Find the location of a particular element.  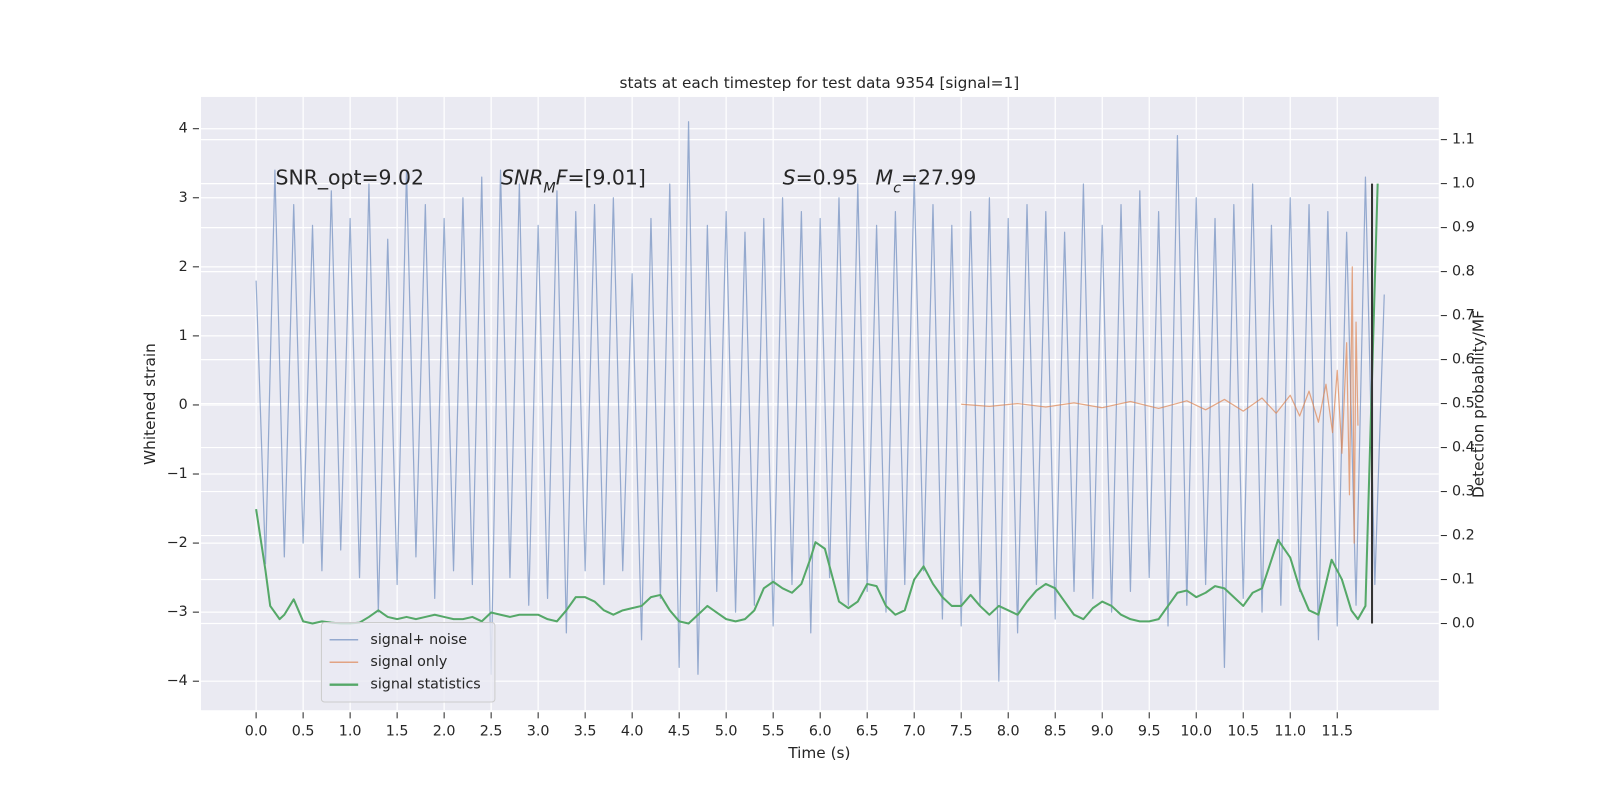

y2-tick-label: 0.9 is located at coordinates (1463, 228).